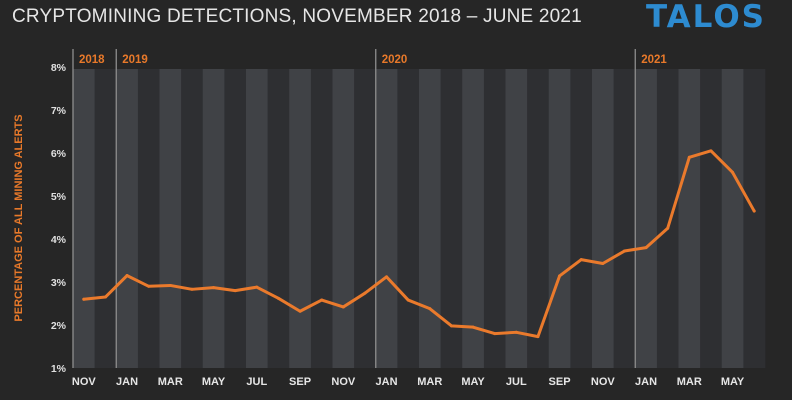 This screenshot has height=400, width=792. What do you see at coordinates (59, 326) in the screenshot?
I see `y-tick-label: 2%` at bounding box center [59, 326].